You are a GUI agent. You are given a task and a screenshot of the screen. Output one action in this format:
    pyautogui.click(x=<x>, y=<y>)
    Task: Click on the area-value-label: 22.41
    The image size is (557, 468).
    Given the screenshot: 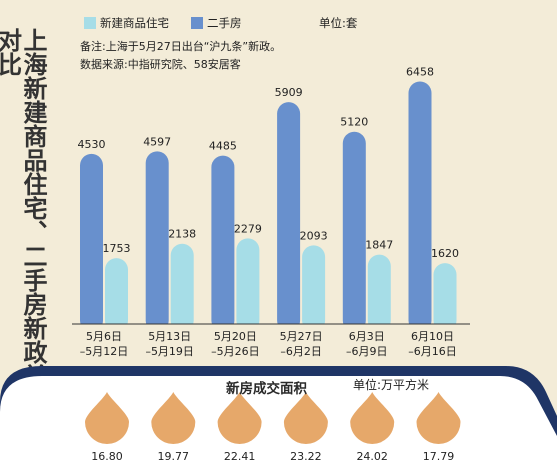 What is the action you would take?
    pyautogui.click(x=240, y=456)
    